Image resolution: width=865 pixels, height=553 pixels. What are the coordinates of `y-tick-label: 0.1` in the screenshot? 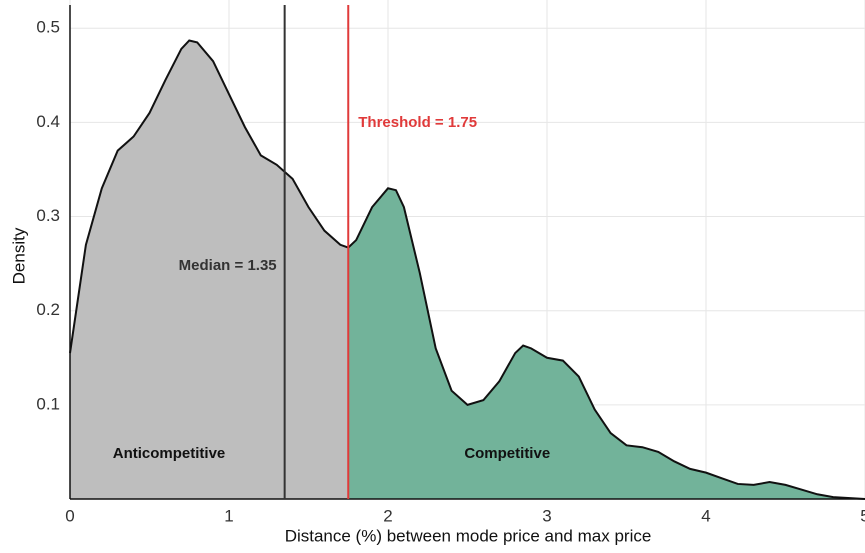 It's located at (48, 403).